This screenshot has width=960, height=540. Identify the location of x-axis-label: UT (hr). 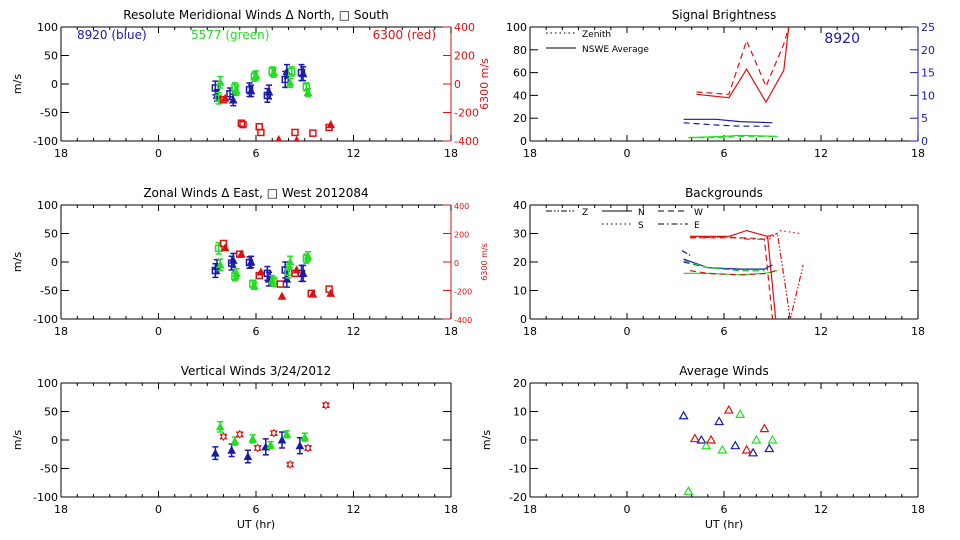
(724, 524).